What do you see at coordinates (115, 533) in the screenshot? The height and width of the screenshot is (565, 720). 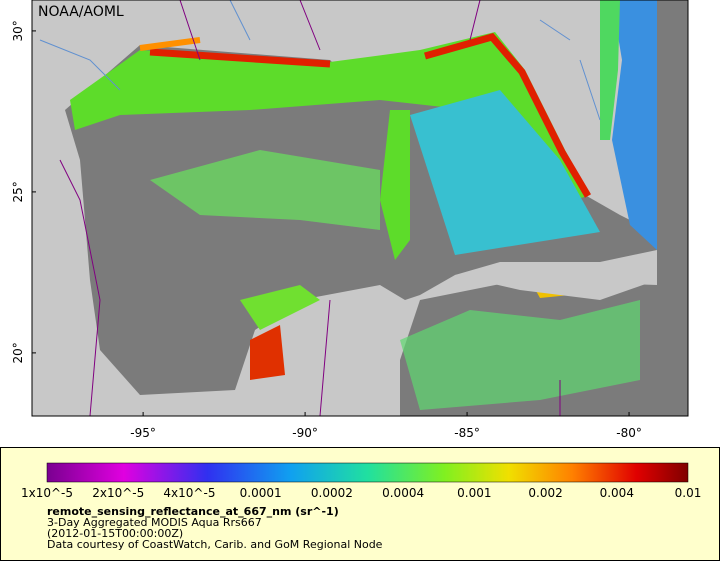 I see `legend-line: (2012-01-15T00:00:00Z)` at bounding box center [115, 533].